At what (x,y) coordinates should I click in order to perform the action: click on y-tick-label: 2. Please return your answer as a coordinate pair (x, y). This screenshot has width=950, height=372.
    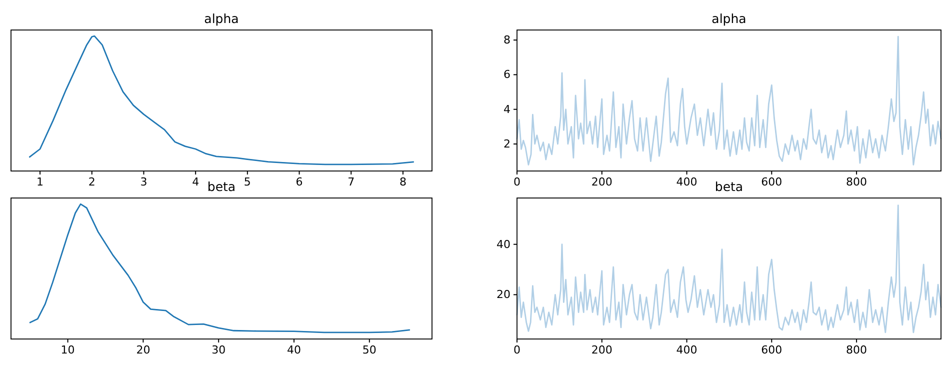
    Looking at the image, I should click on (507, 144).